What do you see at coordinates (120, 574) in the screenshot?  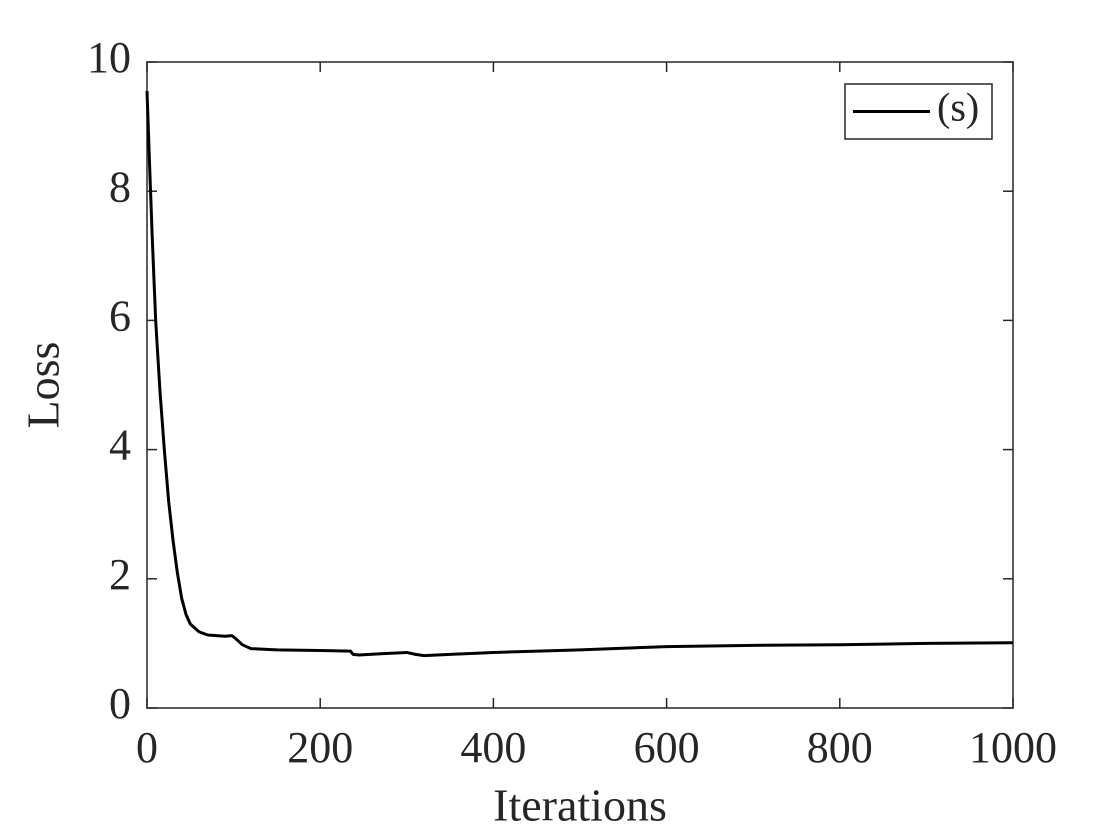 I see `y-tick-label: 2` at bounding box center [120, 574].